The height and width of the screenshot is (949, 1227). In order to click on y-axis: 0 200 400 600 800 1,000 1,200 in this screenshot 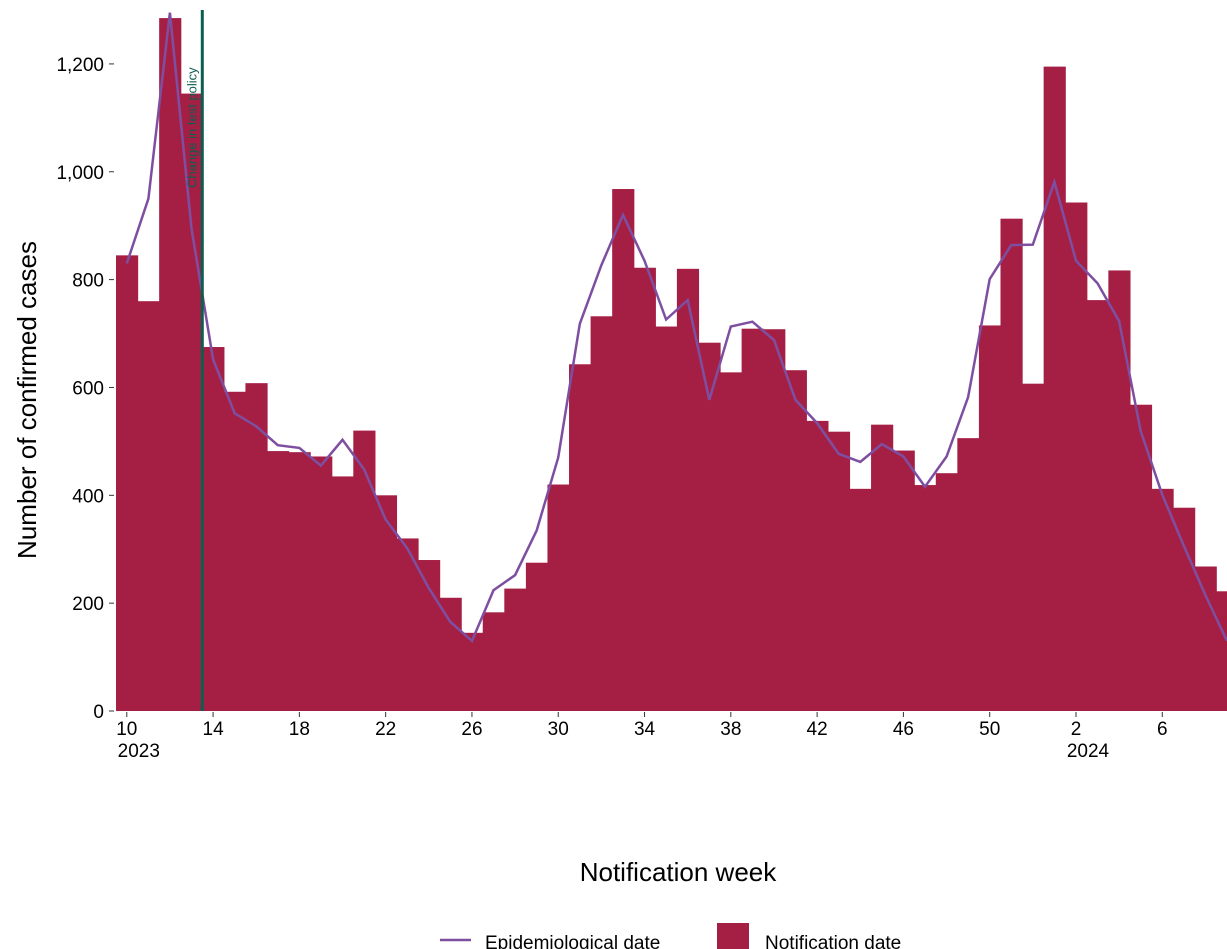, I will do `click(85, 389)`.